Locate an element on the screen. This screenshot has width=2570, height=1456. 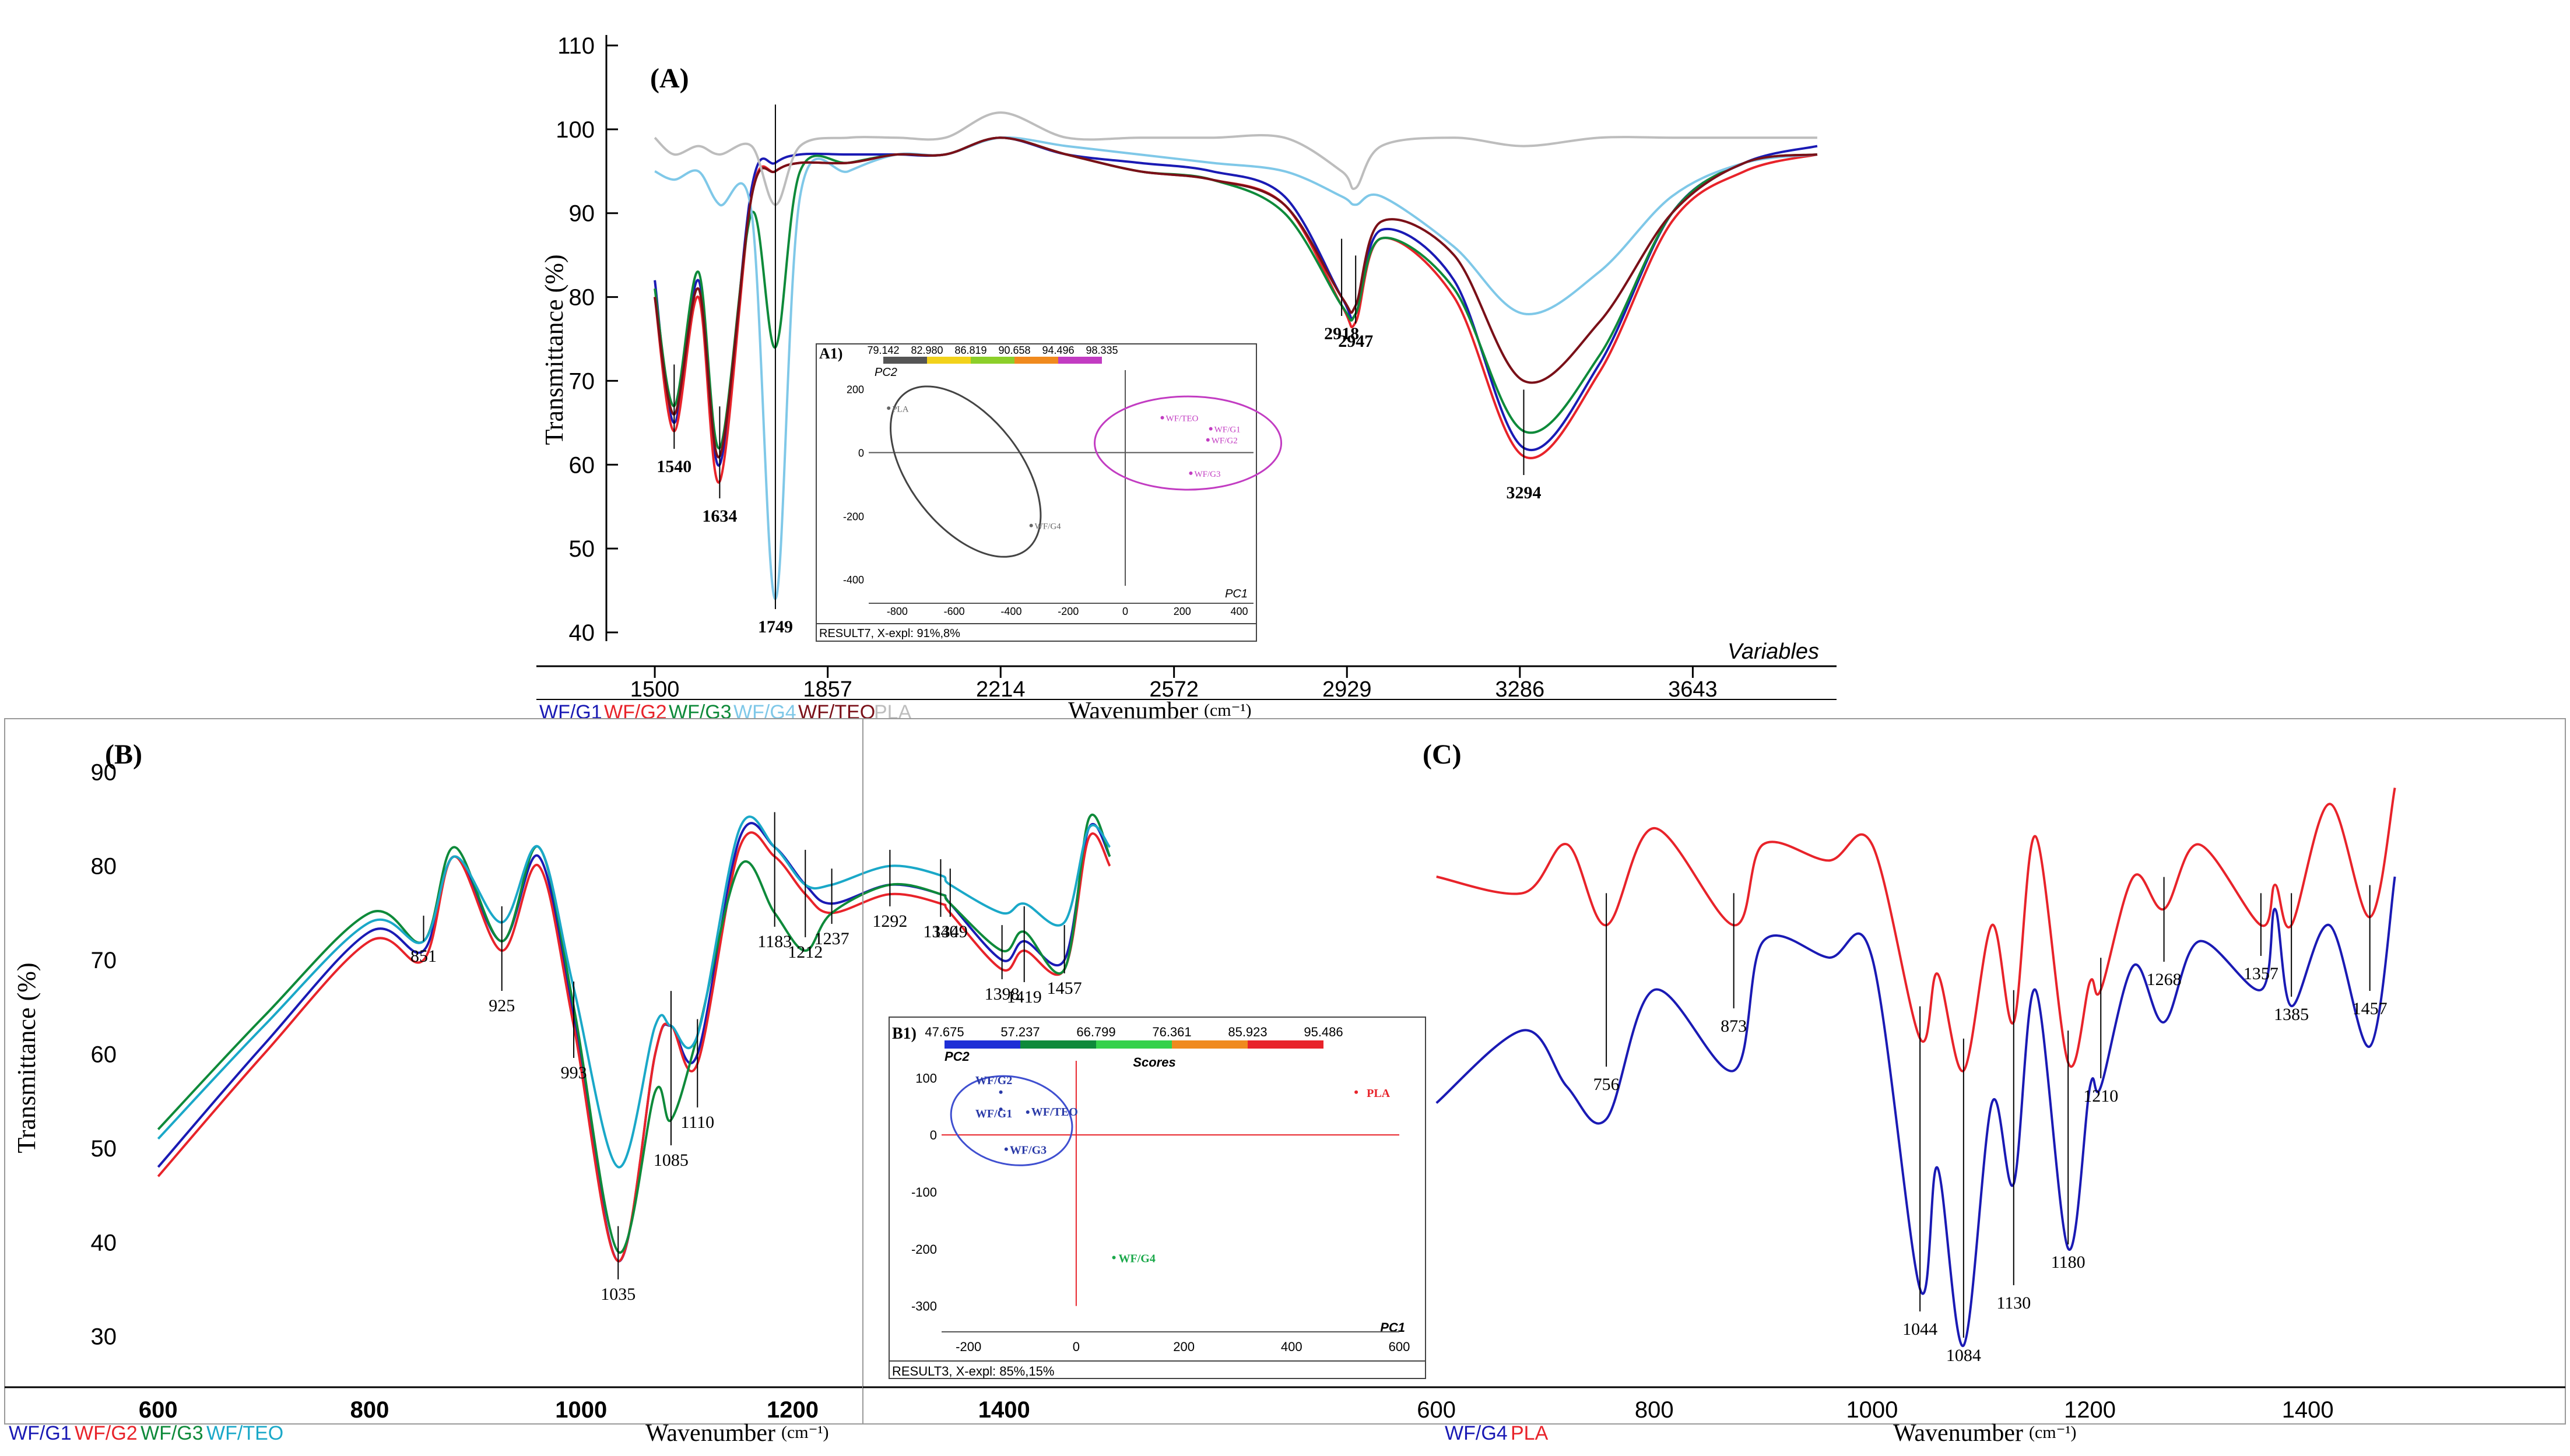
inset-a1-color-scale: 79.142 82.980 86.819 90.658 94.496 98.335 is located at coordinates (992, 354).